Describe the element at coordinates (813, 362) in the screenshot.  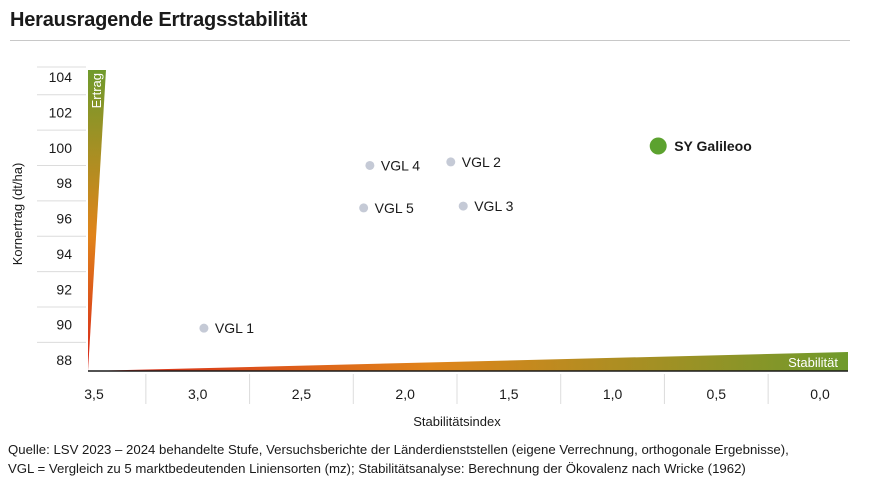
I see `stabilitaet-arrow-label: Stabilität` at that location.